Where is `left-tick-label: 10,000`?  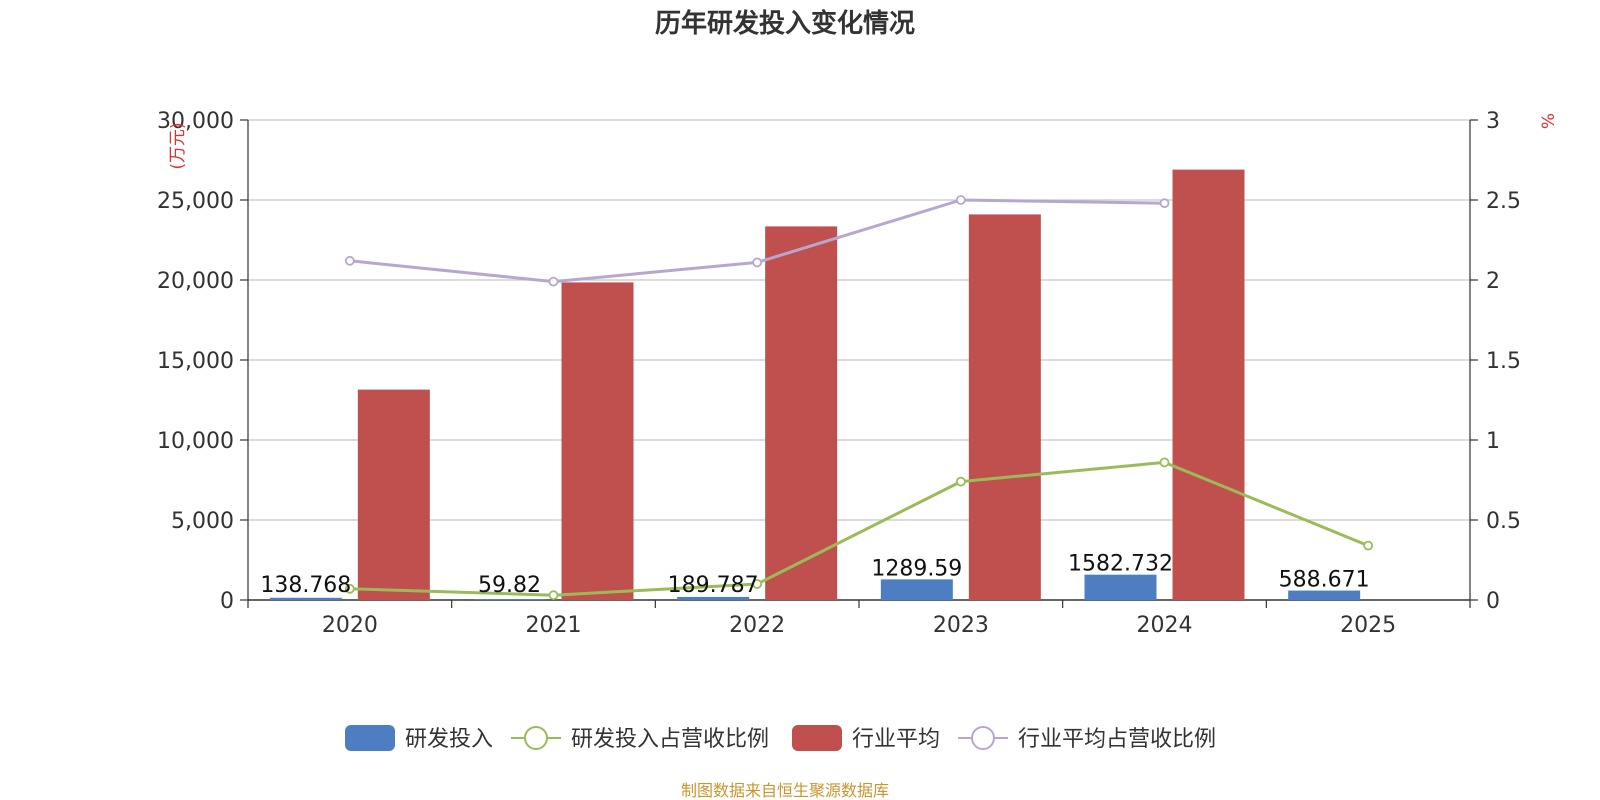
left-tick-label: 10,000 is located at coordinates (195, 441).